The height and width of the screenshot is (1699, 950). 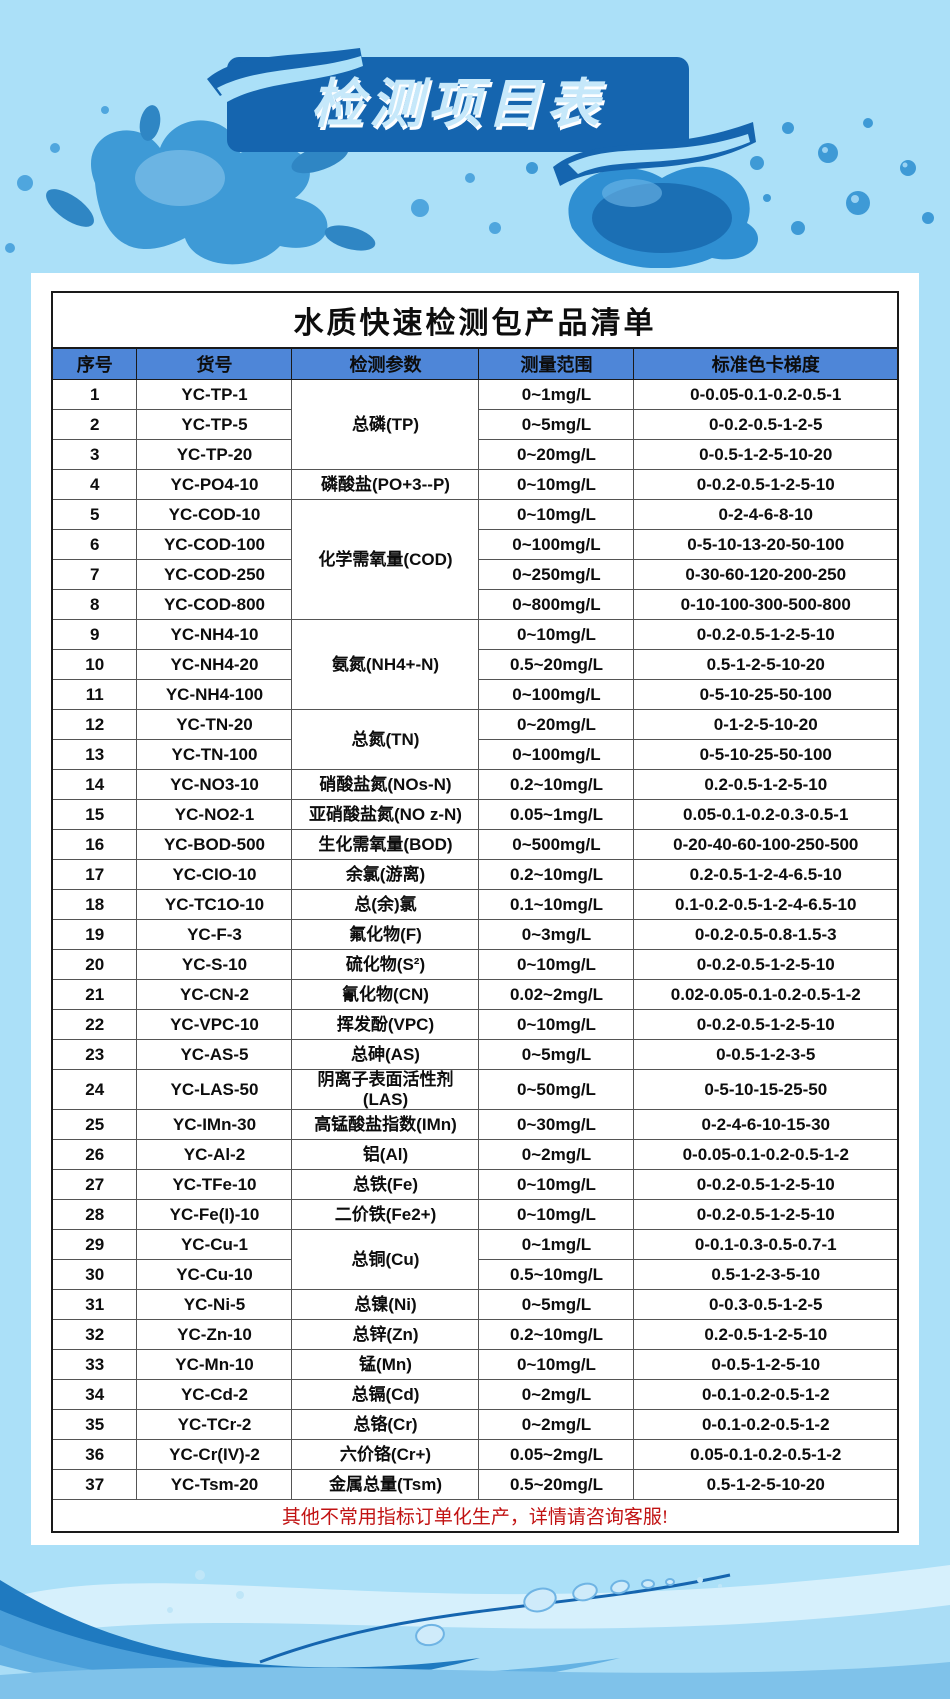 I want to click on table-row: 8 YC-COD-800 0~800mg/L 0-10-100-300-500-800, so click(x=475, y=604).